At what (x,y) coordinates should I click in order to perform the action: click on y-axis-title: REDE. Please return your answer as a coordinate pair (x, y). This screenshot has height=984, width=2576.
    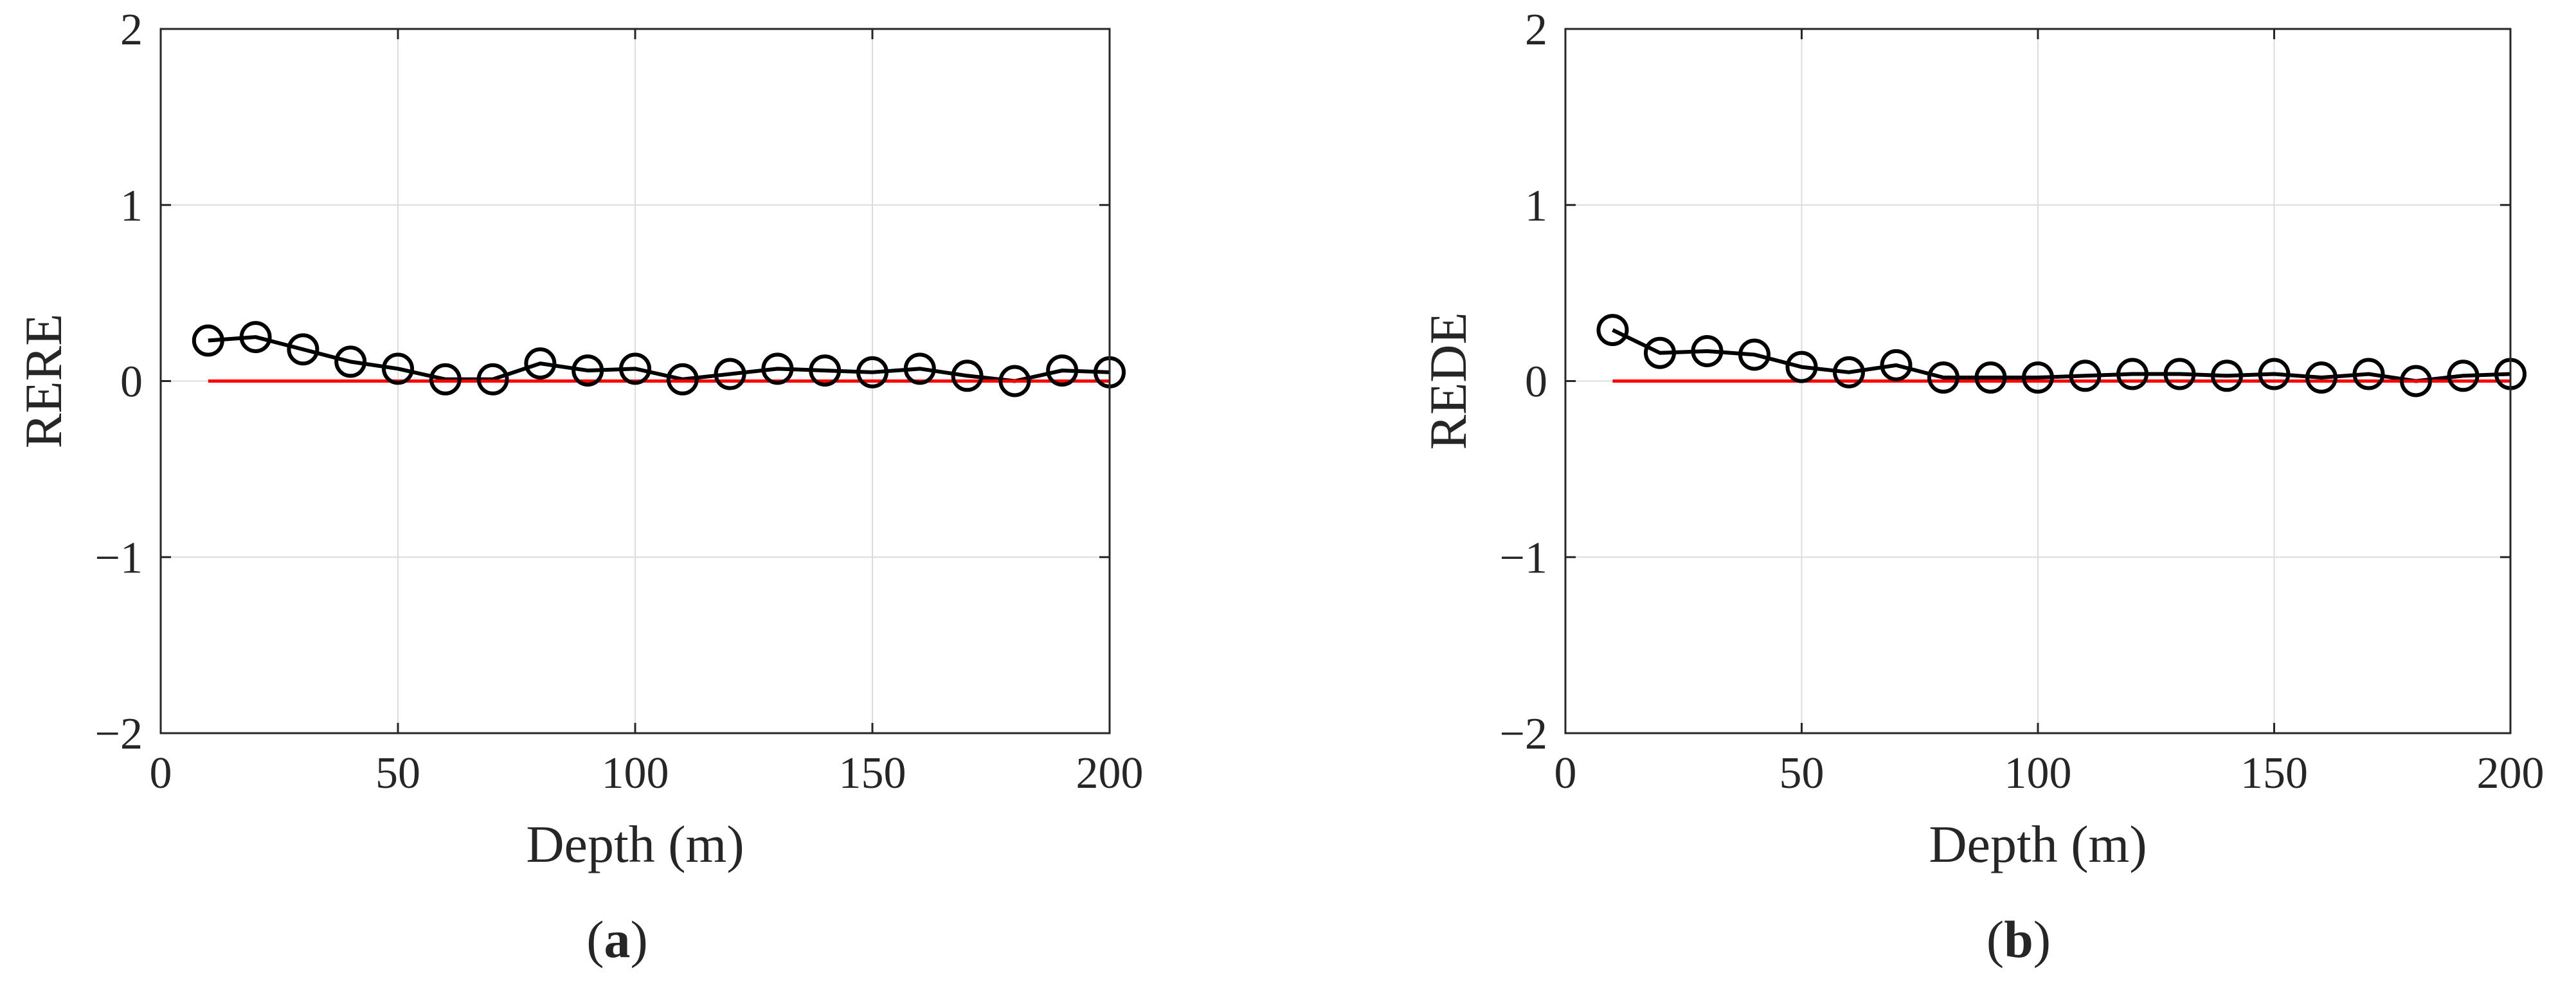
    Looking at the image, I should click on (1448, 381).